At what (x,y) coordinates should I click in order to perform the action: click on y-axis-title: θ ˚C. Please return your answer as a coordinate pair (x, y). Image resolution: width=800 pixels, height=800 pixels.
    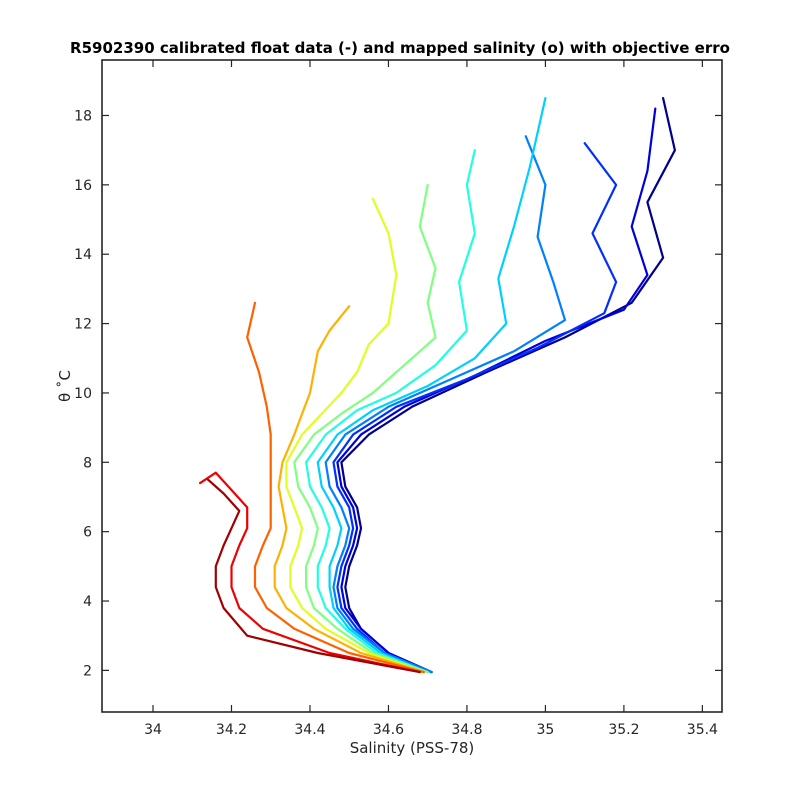
    Looking at the image, I should click on (65, 386).